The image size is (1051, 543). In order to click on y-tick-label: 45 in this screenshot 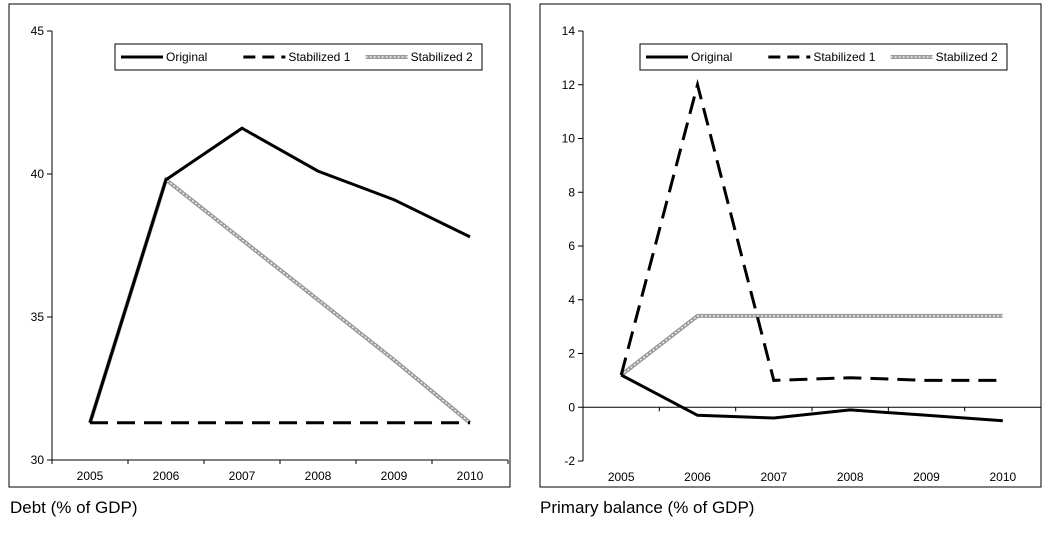, I will do `click(38, 31)`.